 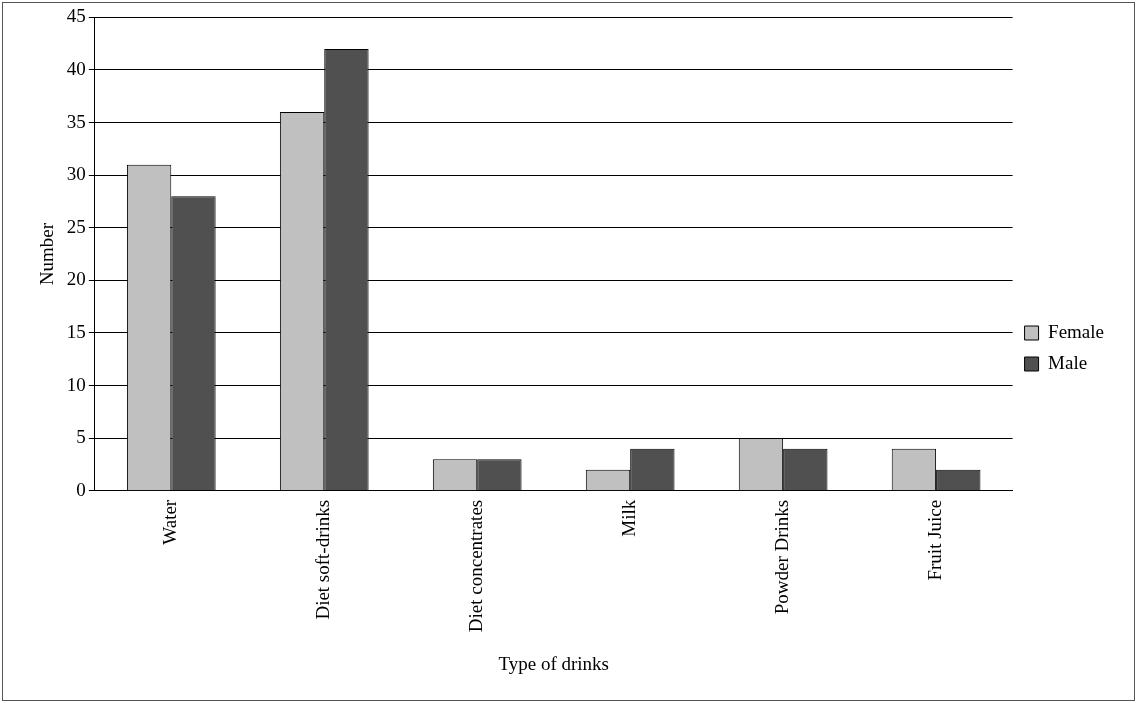 What do you see at coordinates (81, 489) in the screenshot?
I see `y-tick-label: 0` at bounding box center [81, 489].